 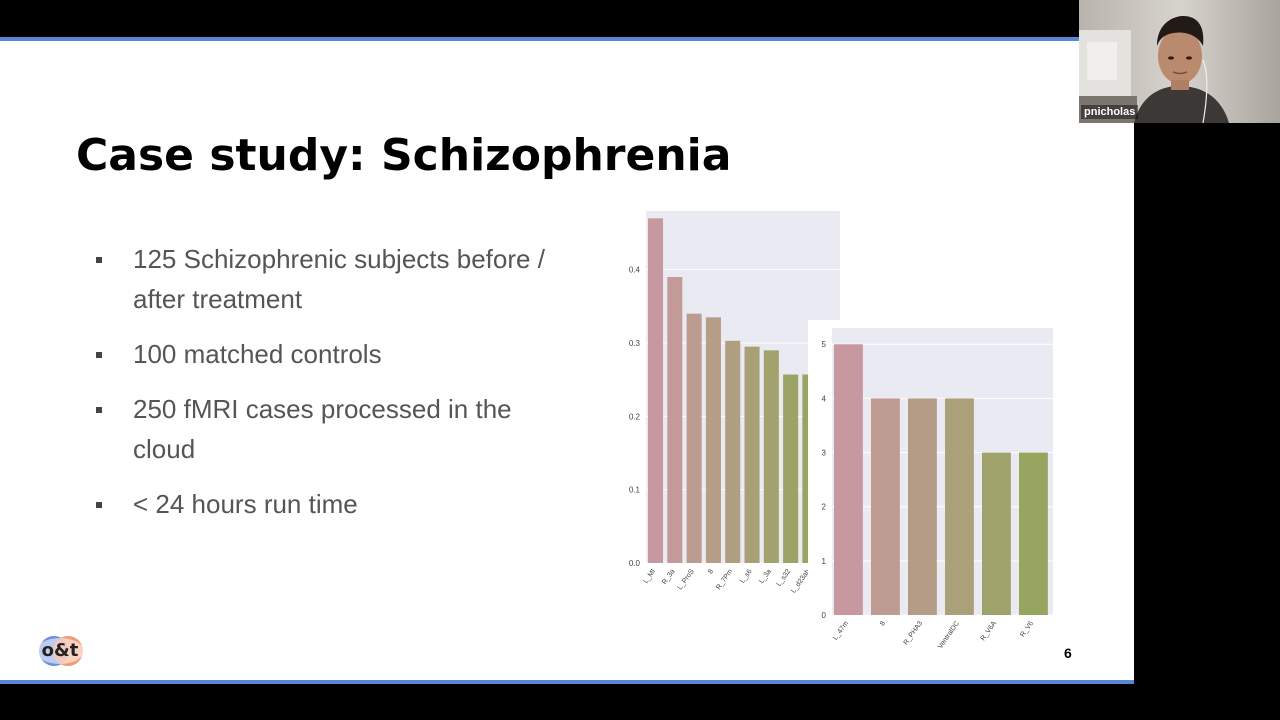 I want to click on x-tick-label: L_MI, so click(x=650, y=576).